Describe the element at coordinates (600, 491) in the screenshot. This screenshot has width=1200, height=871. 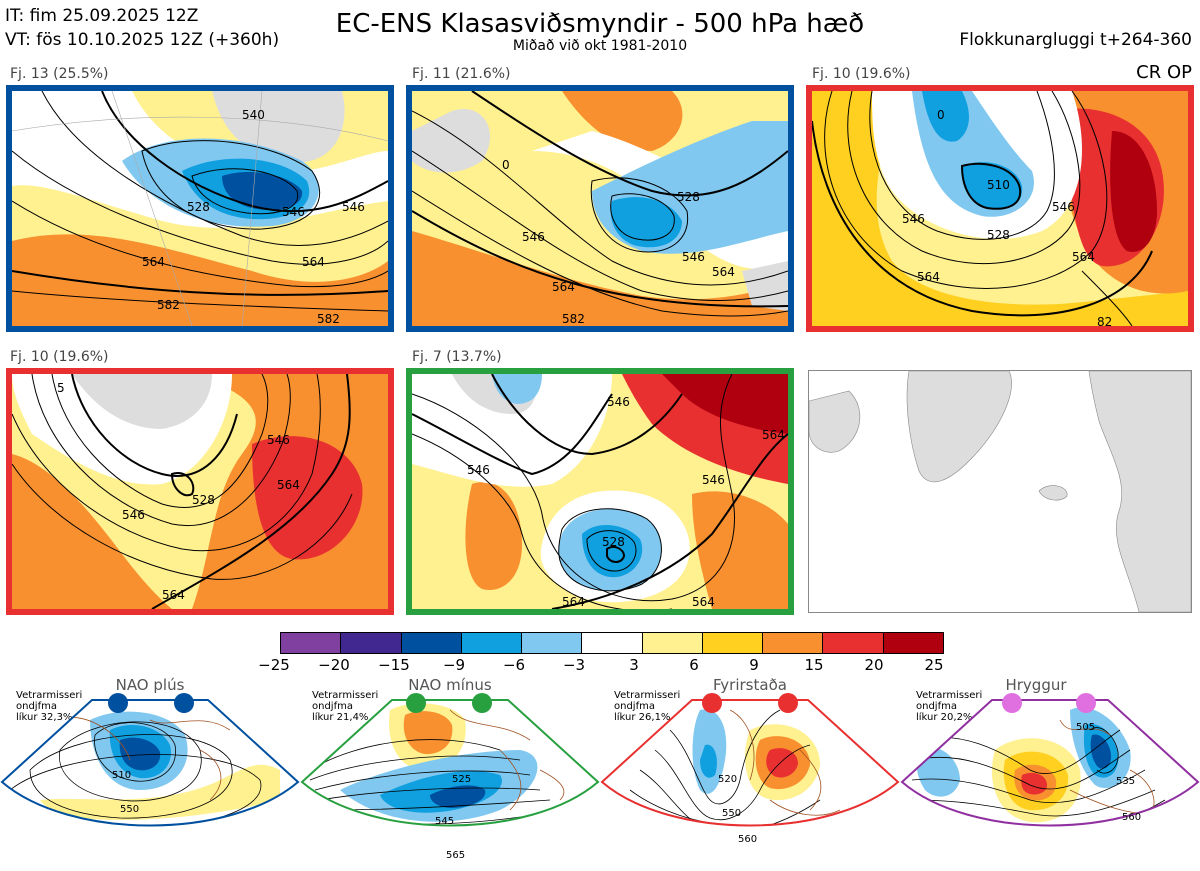
I see `cluster-map-5: 546 546 546 564 528 564 564` at that location.